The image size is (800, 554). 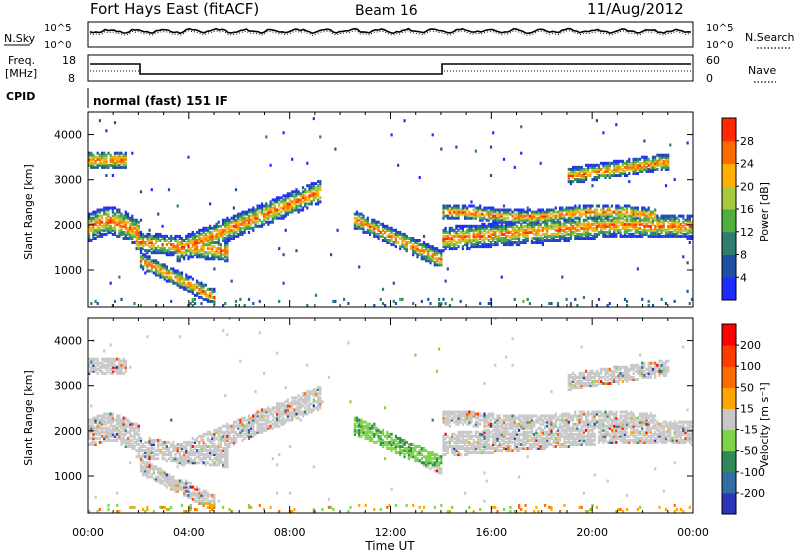 I want to click on y-tick-label: 2000, so click(x=68, y=225).